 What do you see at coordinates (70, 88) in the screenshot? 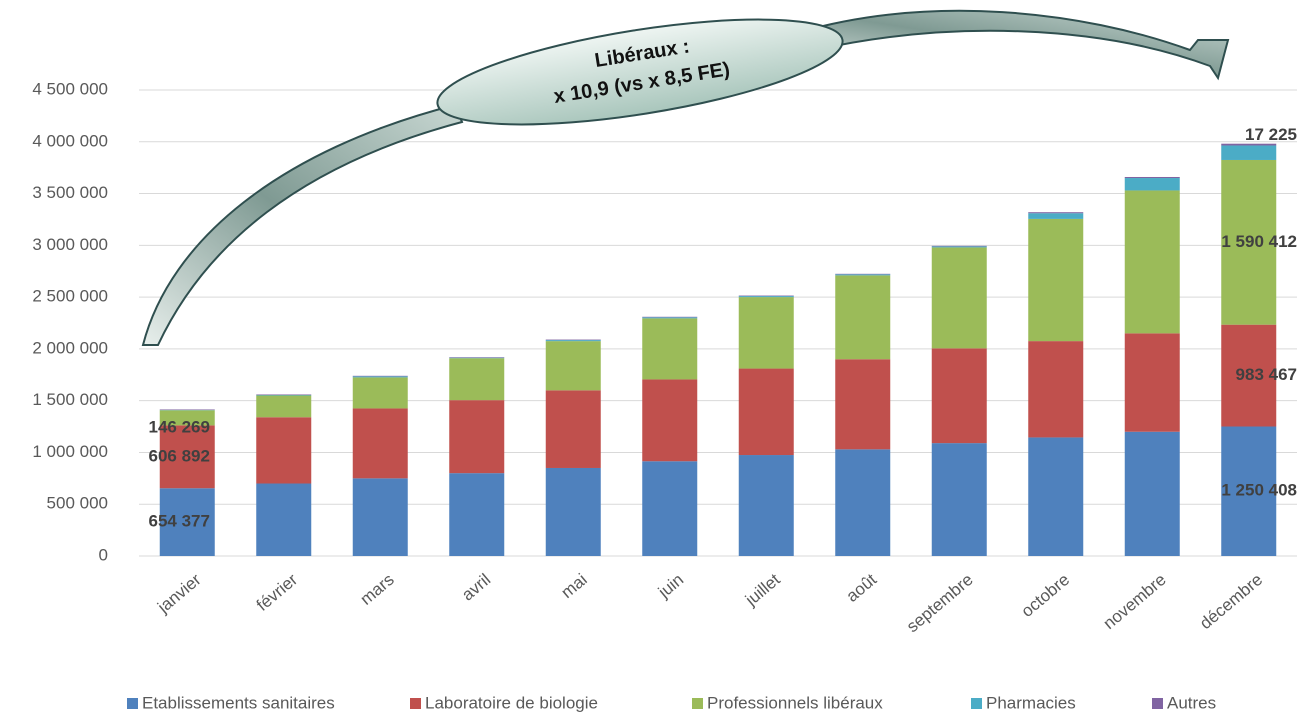
I see `y-tick-label: 4 500 000` at bounding box center [70, 88].